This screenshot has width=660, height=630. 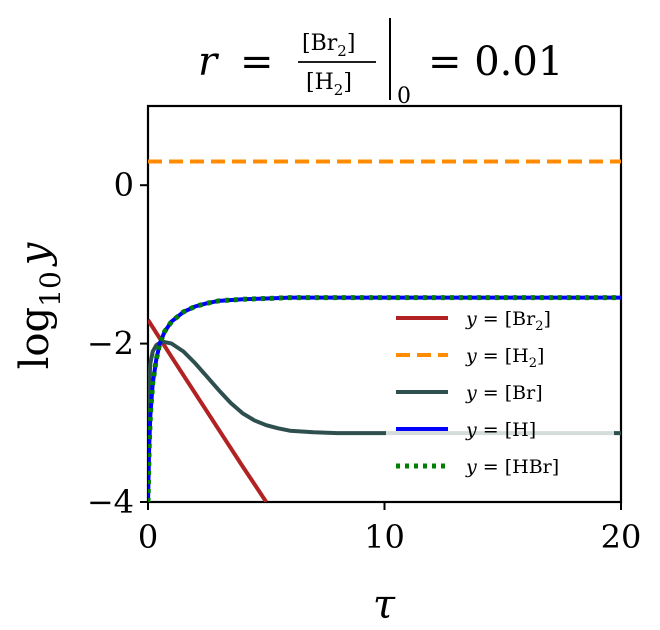 I want to click on x-tick-label: 10, so click(x=384, y=537).